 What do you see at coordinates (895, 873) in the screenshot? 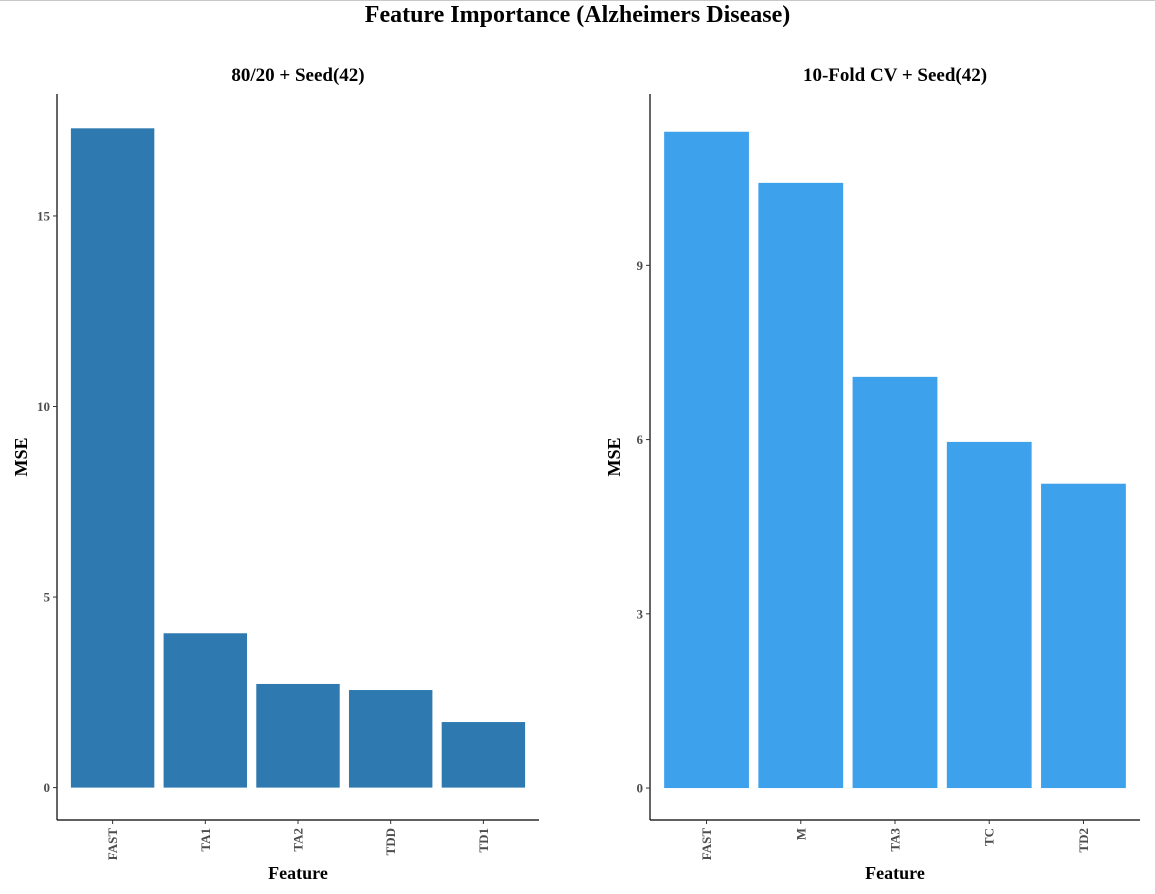
I see `panel-2-x-axis-label: Feature` at bounding box center [895, 873].